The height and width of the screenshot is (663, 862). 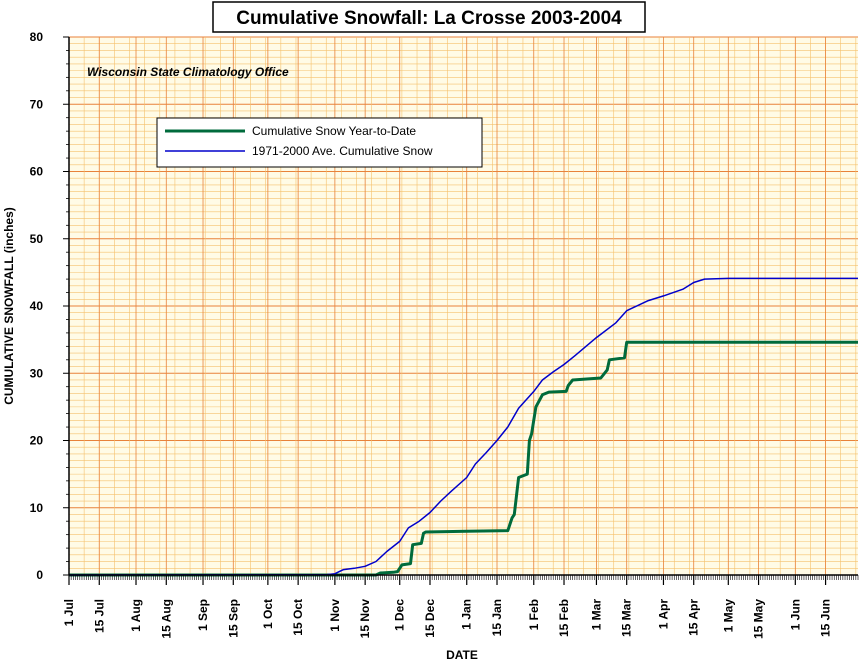 I want to click on x-tick-label: 15 Apr, so click(x=694, y=617).